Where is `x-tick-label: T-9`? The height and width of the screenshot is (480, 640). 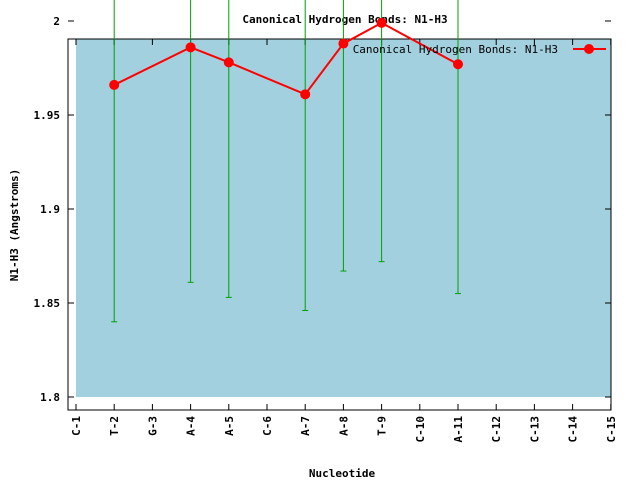 x-tick-label: T-9 is located at coordinates (382, 426).